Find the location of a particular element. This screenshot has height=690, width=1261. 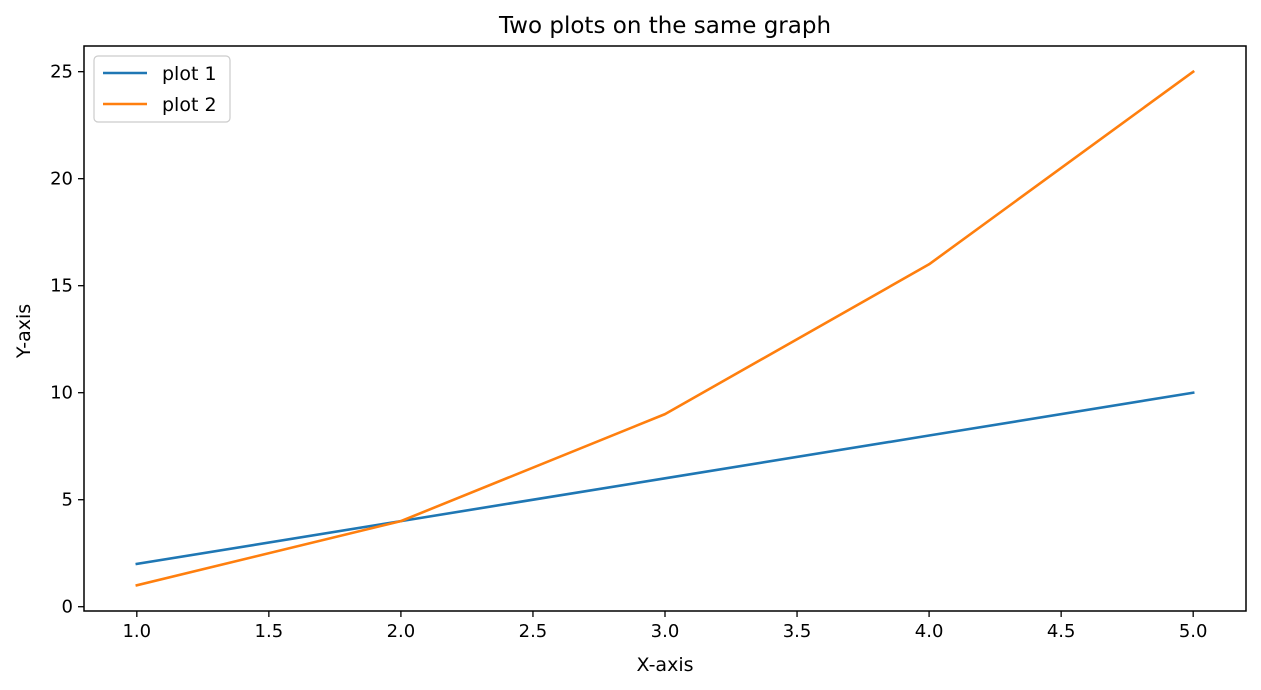

x-tick-label: 3.5 is located at coordinates (797, 631).